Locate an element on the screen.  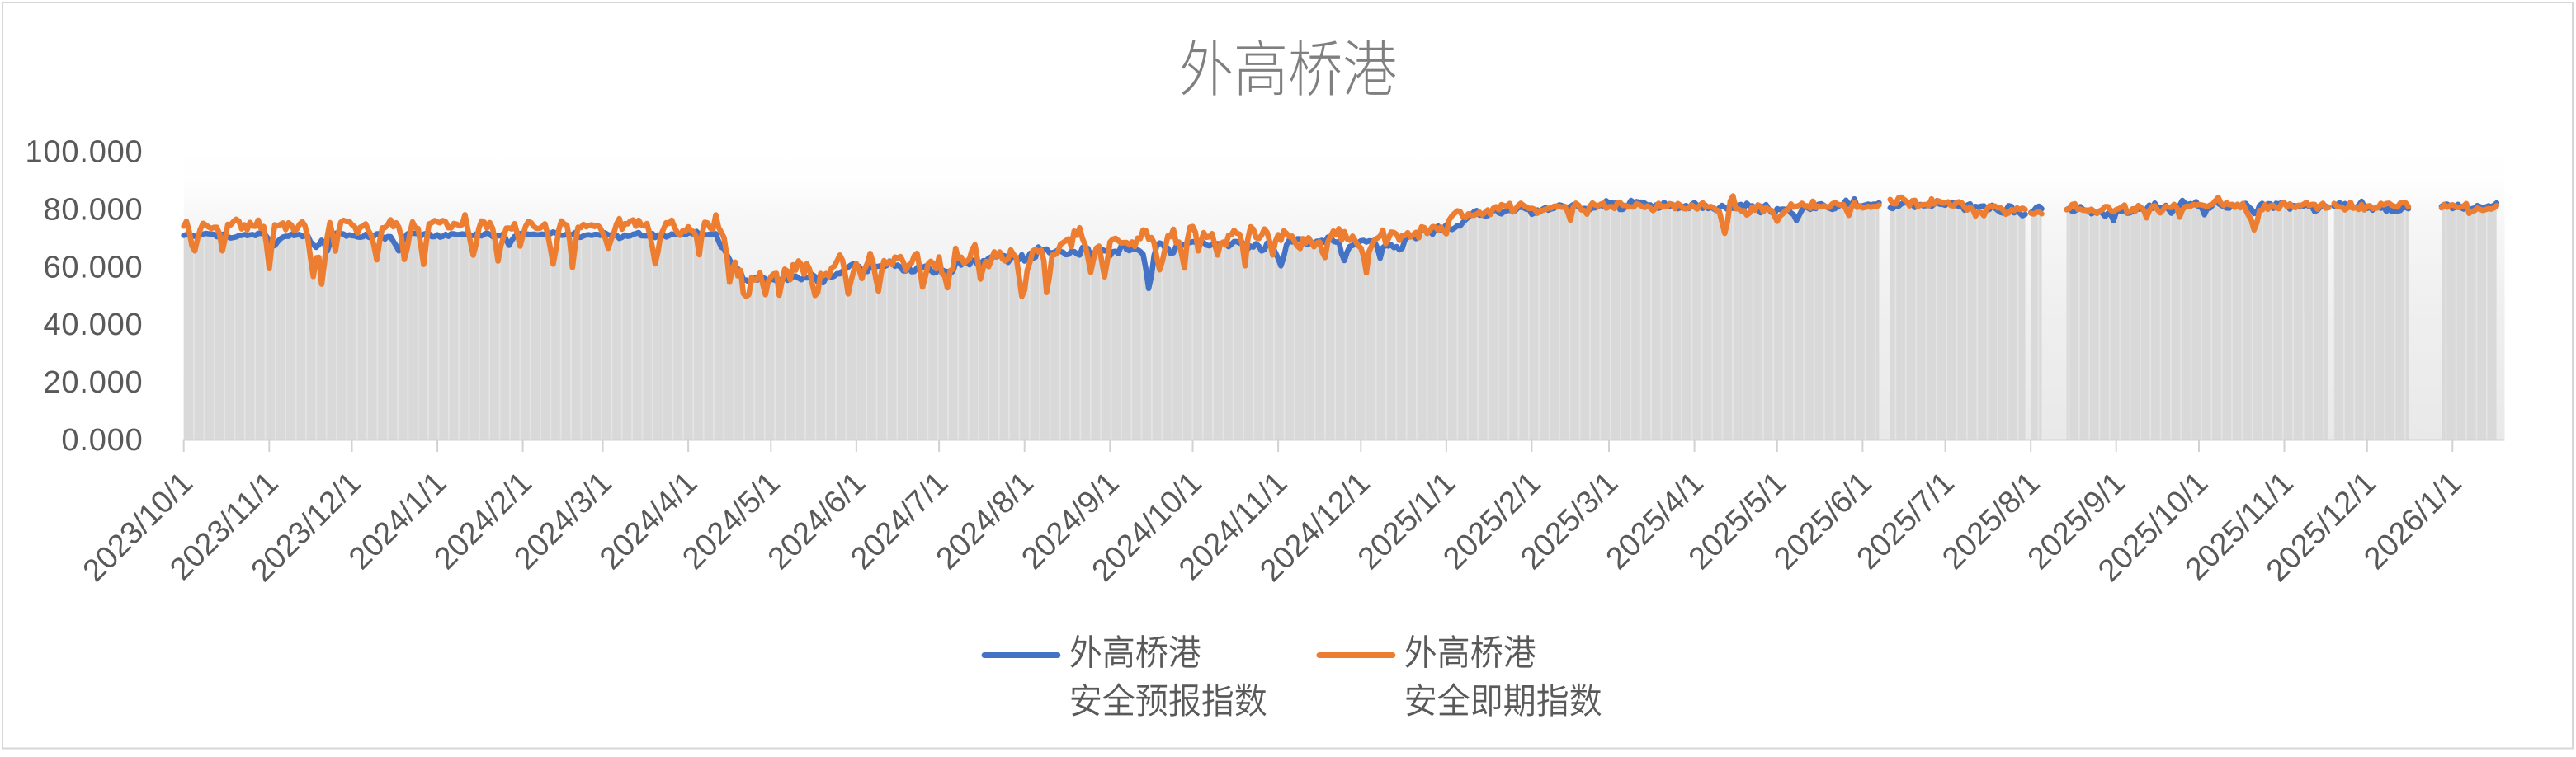
svg-text: 80.000 is located at coordinates (93, 210).